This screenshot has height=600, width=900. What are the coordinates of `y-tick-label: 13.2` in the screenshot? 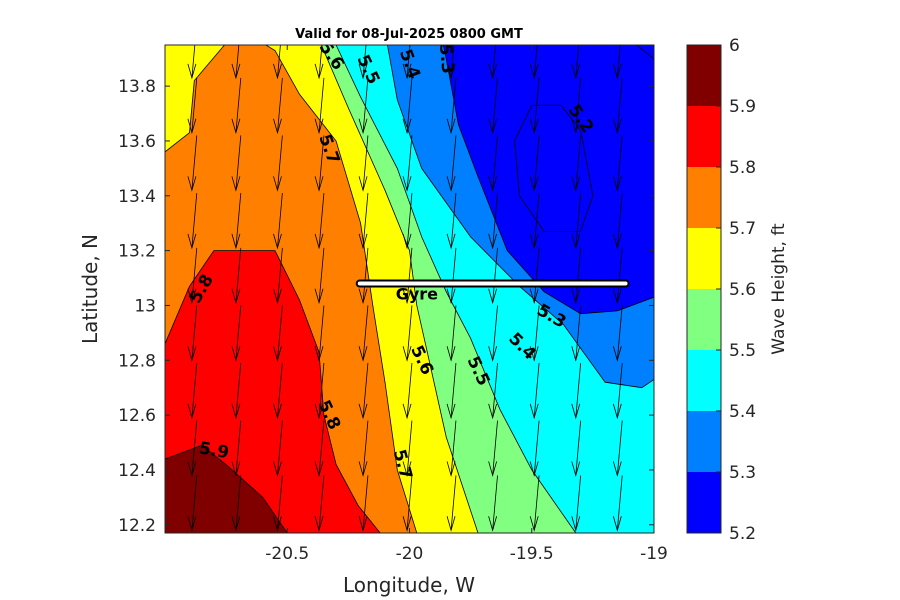 It's located at (137, 252).